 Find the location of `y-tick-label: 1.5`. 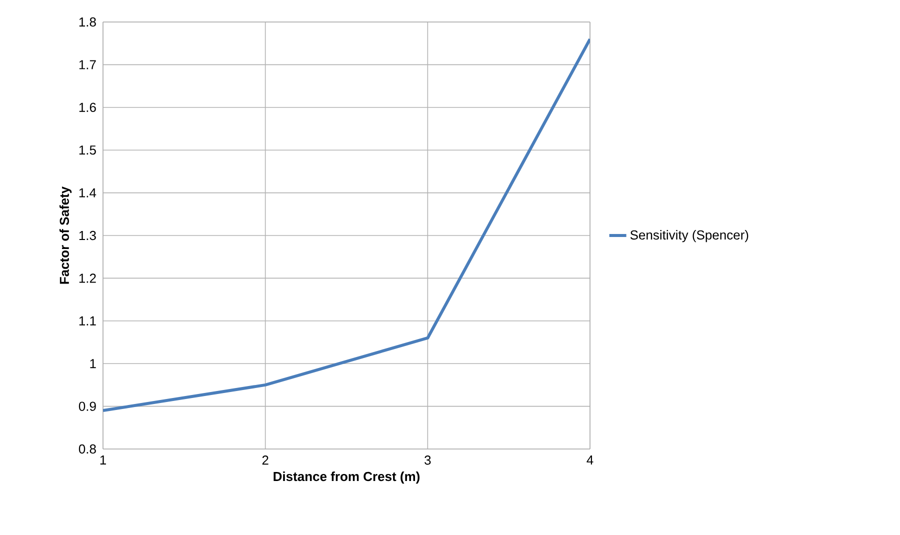

y-tick-label: 1.5 is located at coordinates (87, 150).